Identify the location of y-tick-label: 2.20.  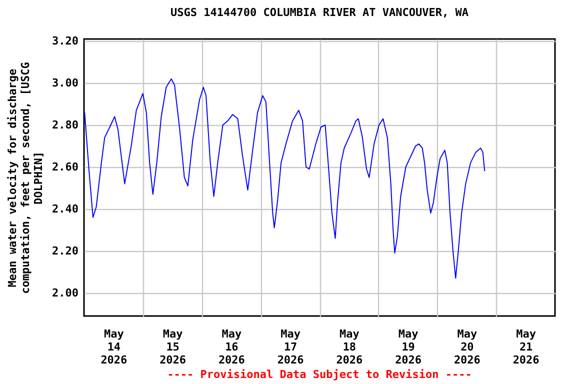
(65, 251).